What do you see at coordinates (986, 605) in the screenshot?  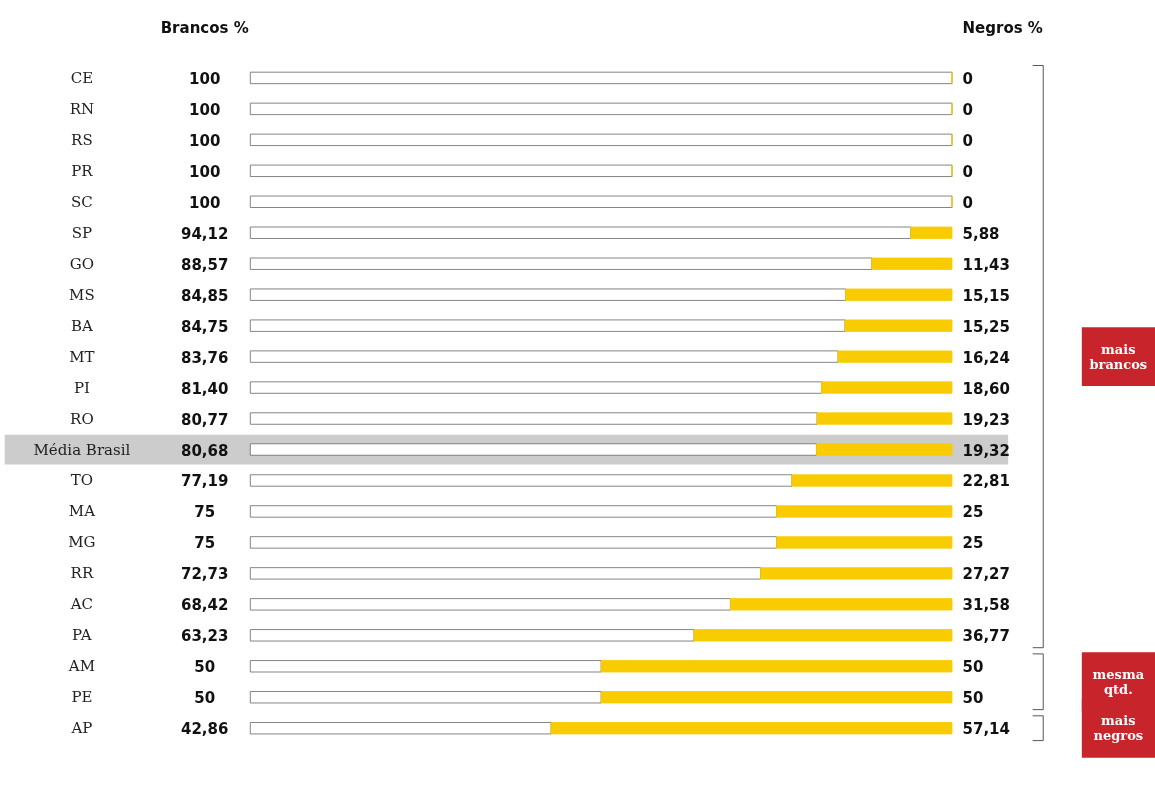 I see `data-label: 31,58` at bounding box center [986, 605].